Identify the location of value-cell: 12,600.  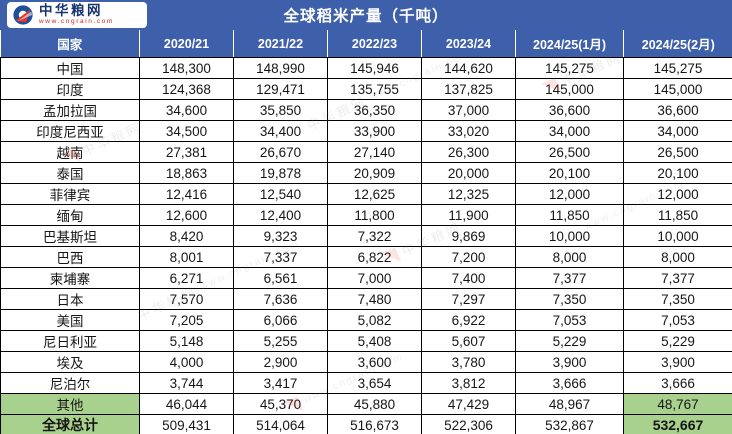
(186, 215).